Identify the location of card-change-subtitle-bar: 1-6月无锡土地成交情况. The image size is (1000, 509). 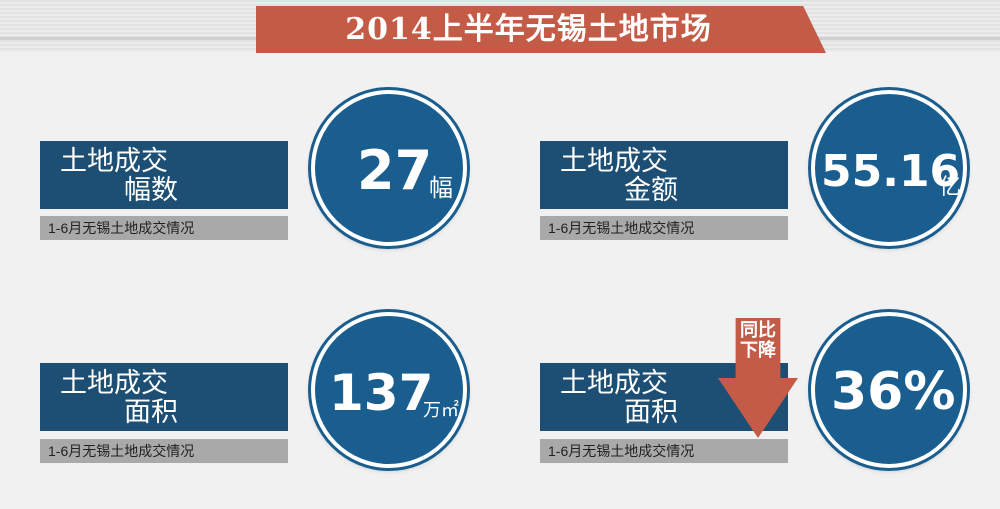
(664, 451).